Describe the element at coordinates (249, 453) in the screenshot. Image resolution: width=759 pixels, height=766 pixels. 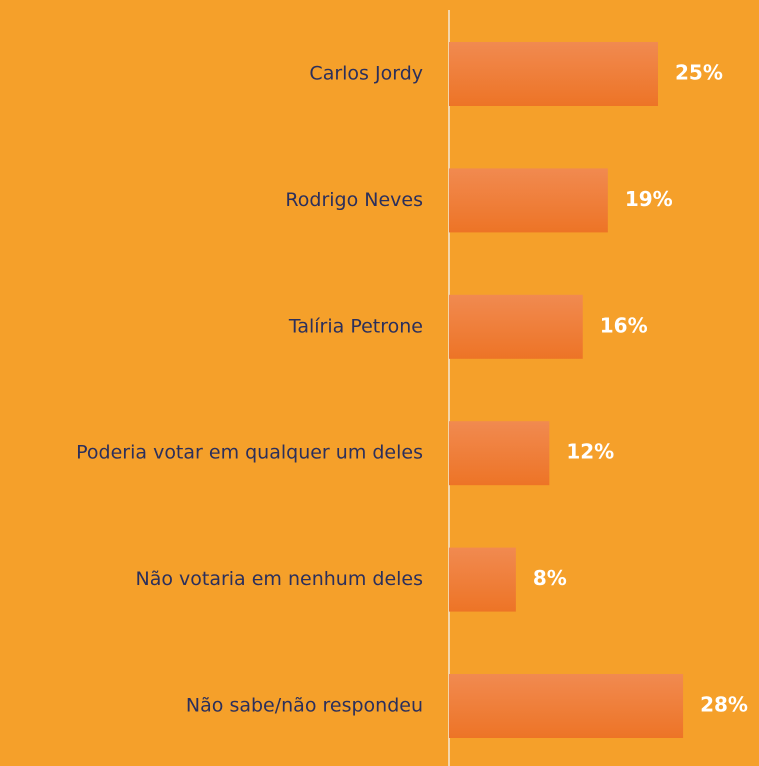
I see `category-label: Poderia votar em qualquer um deles` at that location.